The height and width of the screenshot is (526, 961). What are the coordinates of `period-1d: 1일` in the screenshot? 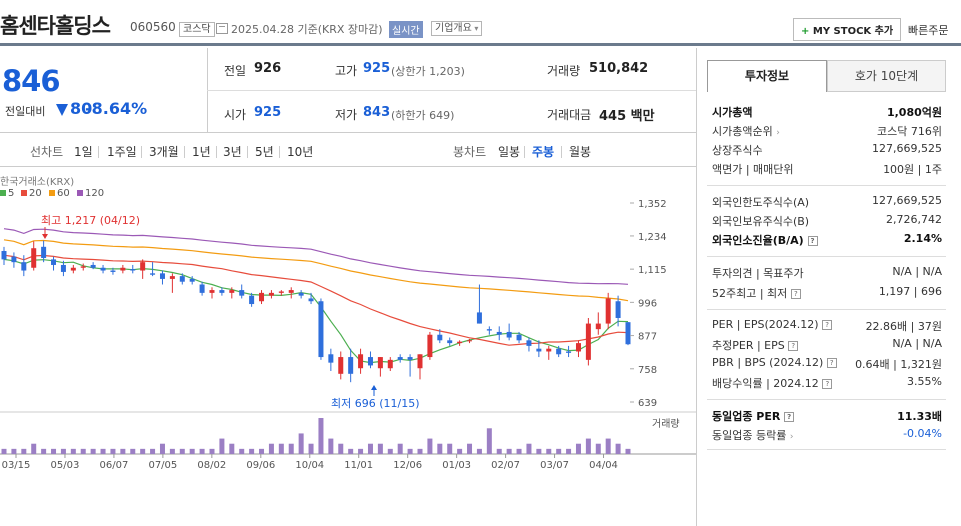 It's located at (83, 152).